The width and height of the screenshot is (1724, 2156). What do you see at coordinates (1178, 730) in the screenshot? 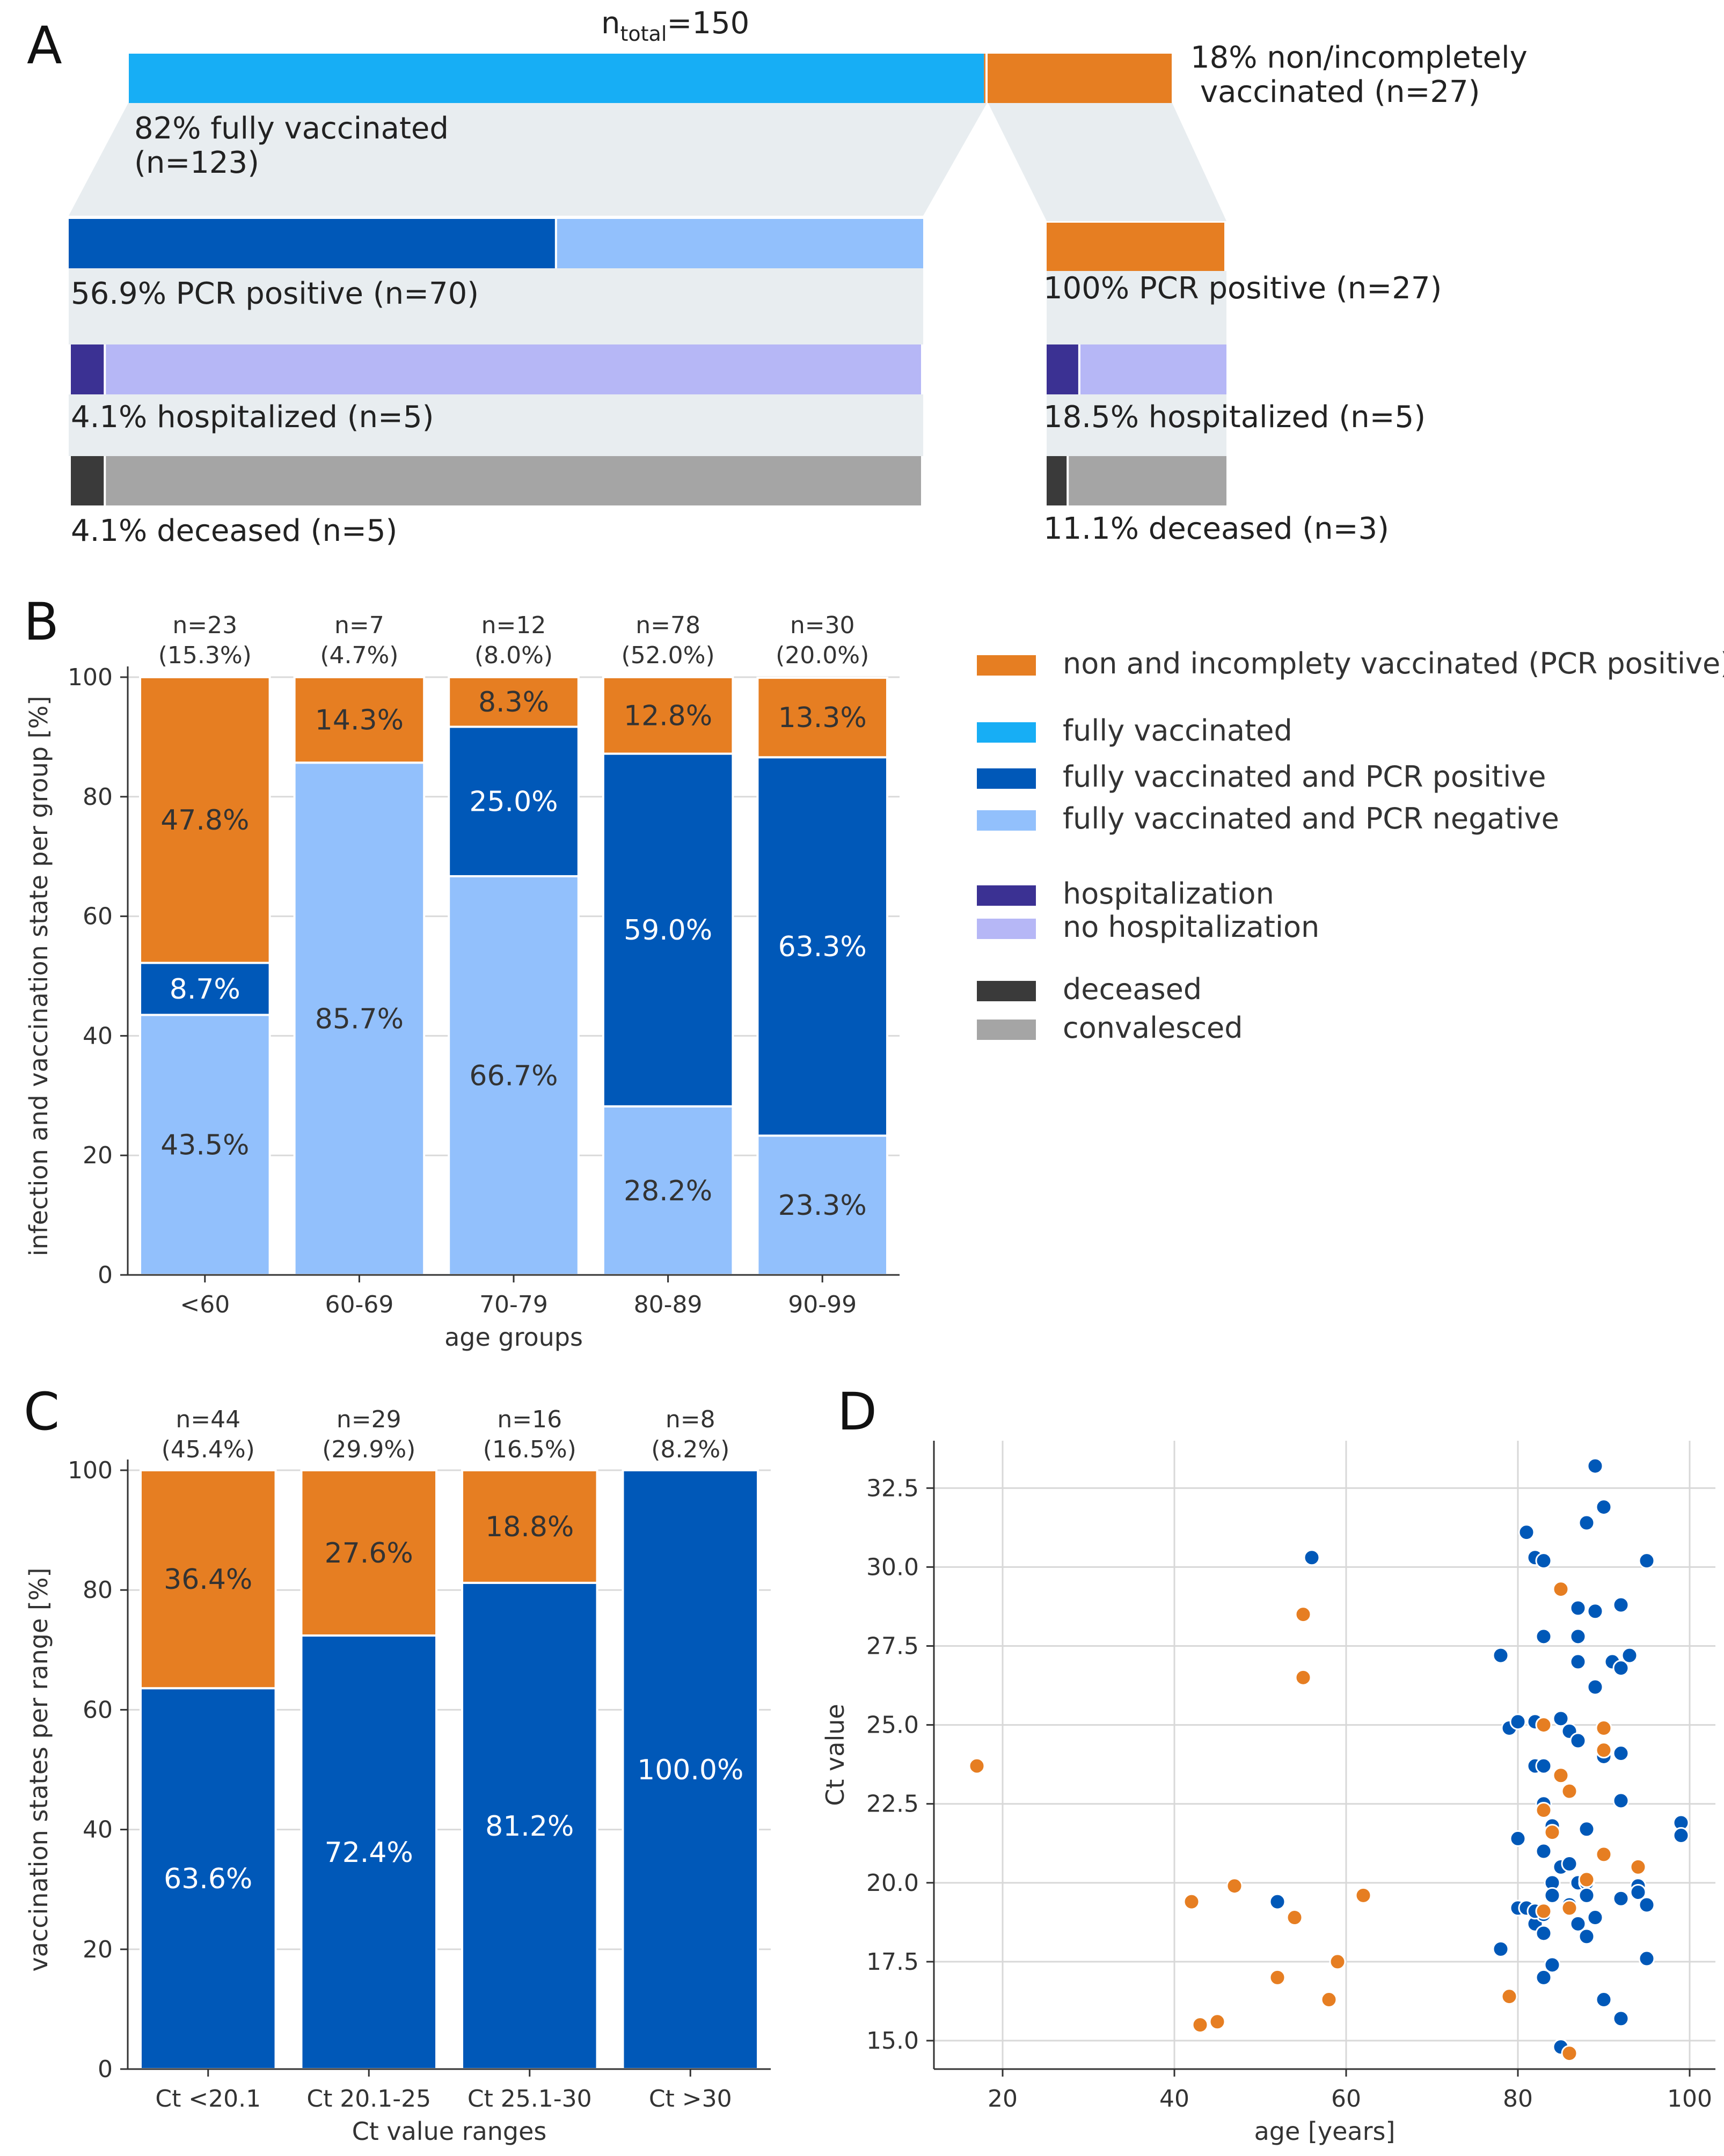
I see `legend-label: fully vaccinated` at bounding box center [1178, 730].